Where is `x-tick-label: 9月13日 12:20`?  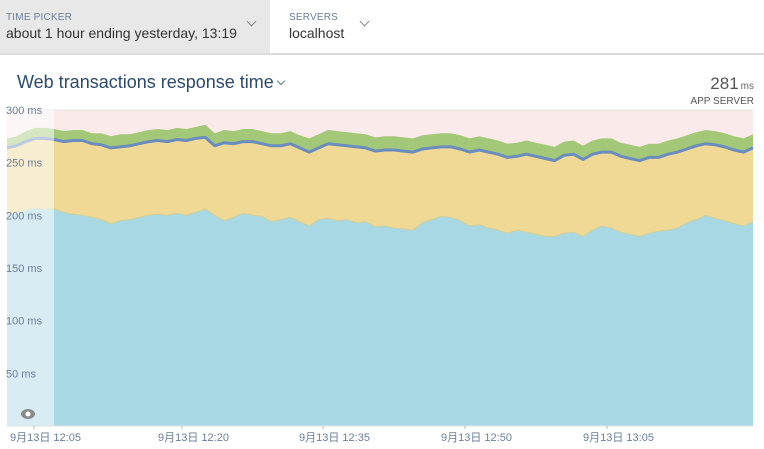 x-tick-label: 9月13日 12:20 is located at coordinates (193, 438).